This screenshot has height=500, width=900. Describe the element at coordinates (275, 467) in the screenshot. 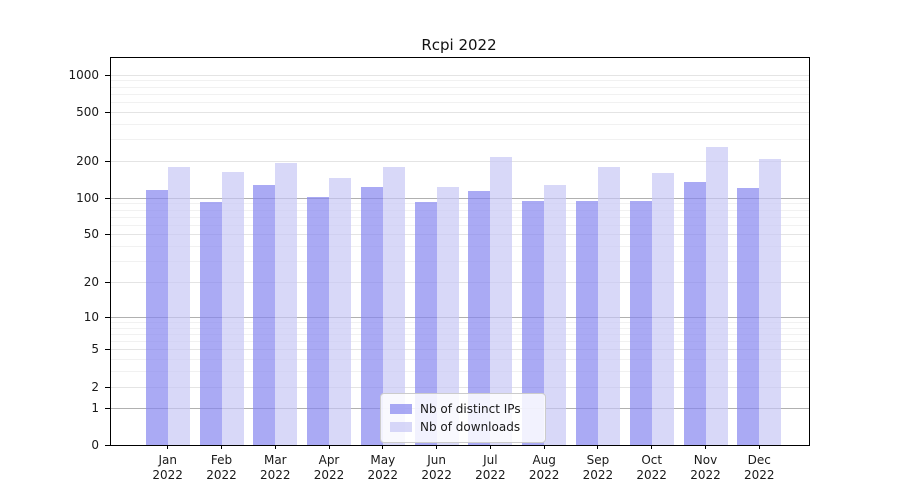

I see `x-tick-label: Mar 2022` at that location.